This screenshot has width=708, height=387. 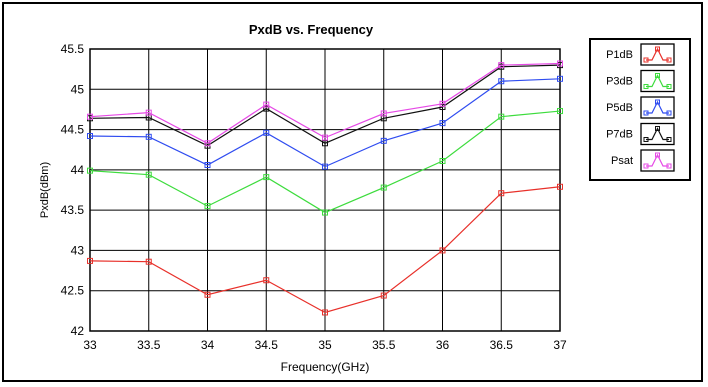 I want to click on legend-item-p3db: P3dB, so click(x=640, y=81).